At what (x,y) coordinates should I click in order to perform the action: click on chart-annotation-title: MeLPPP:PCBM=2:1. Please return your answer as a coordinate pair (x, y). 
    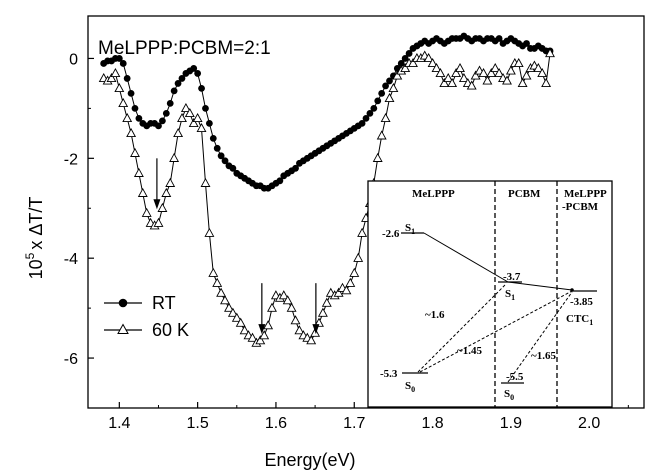
    Looking at the image, I should click on (184, 48).